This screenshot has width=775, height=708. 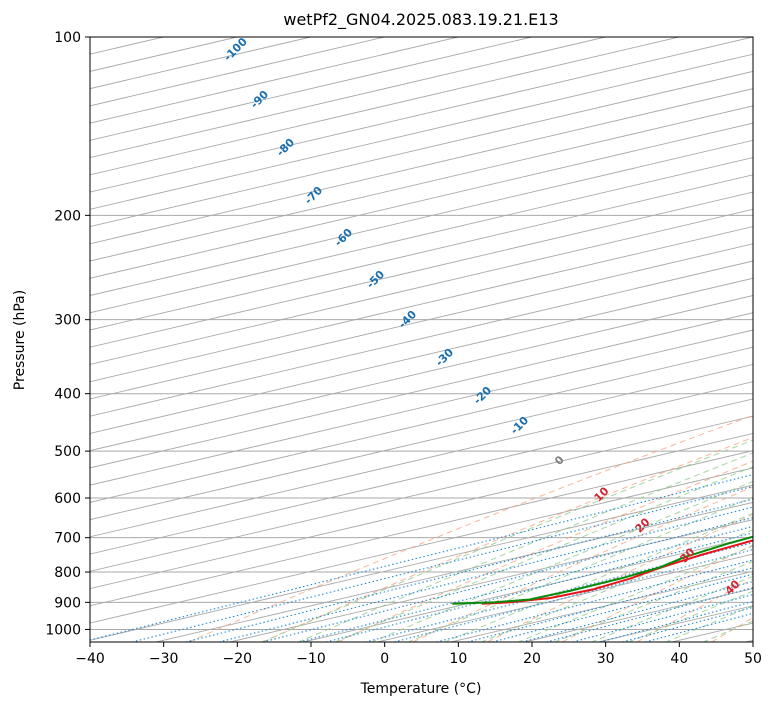 I want to click on y-tick-label: 400, so click(x=67, y=395).